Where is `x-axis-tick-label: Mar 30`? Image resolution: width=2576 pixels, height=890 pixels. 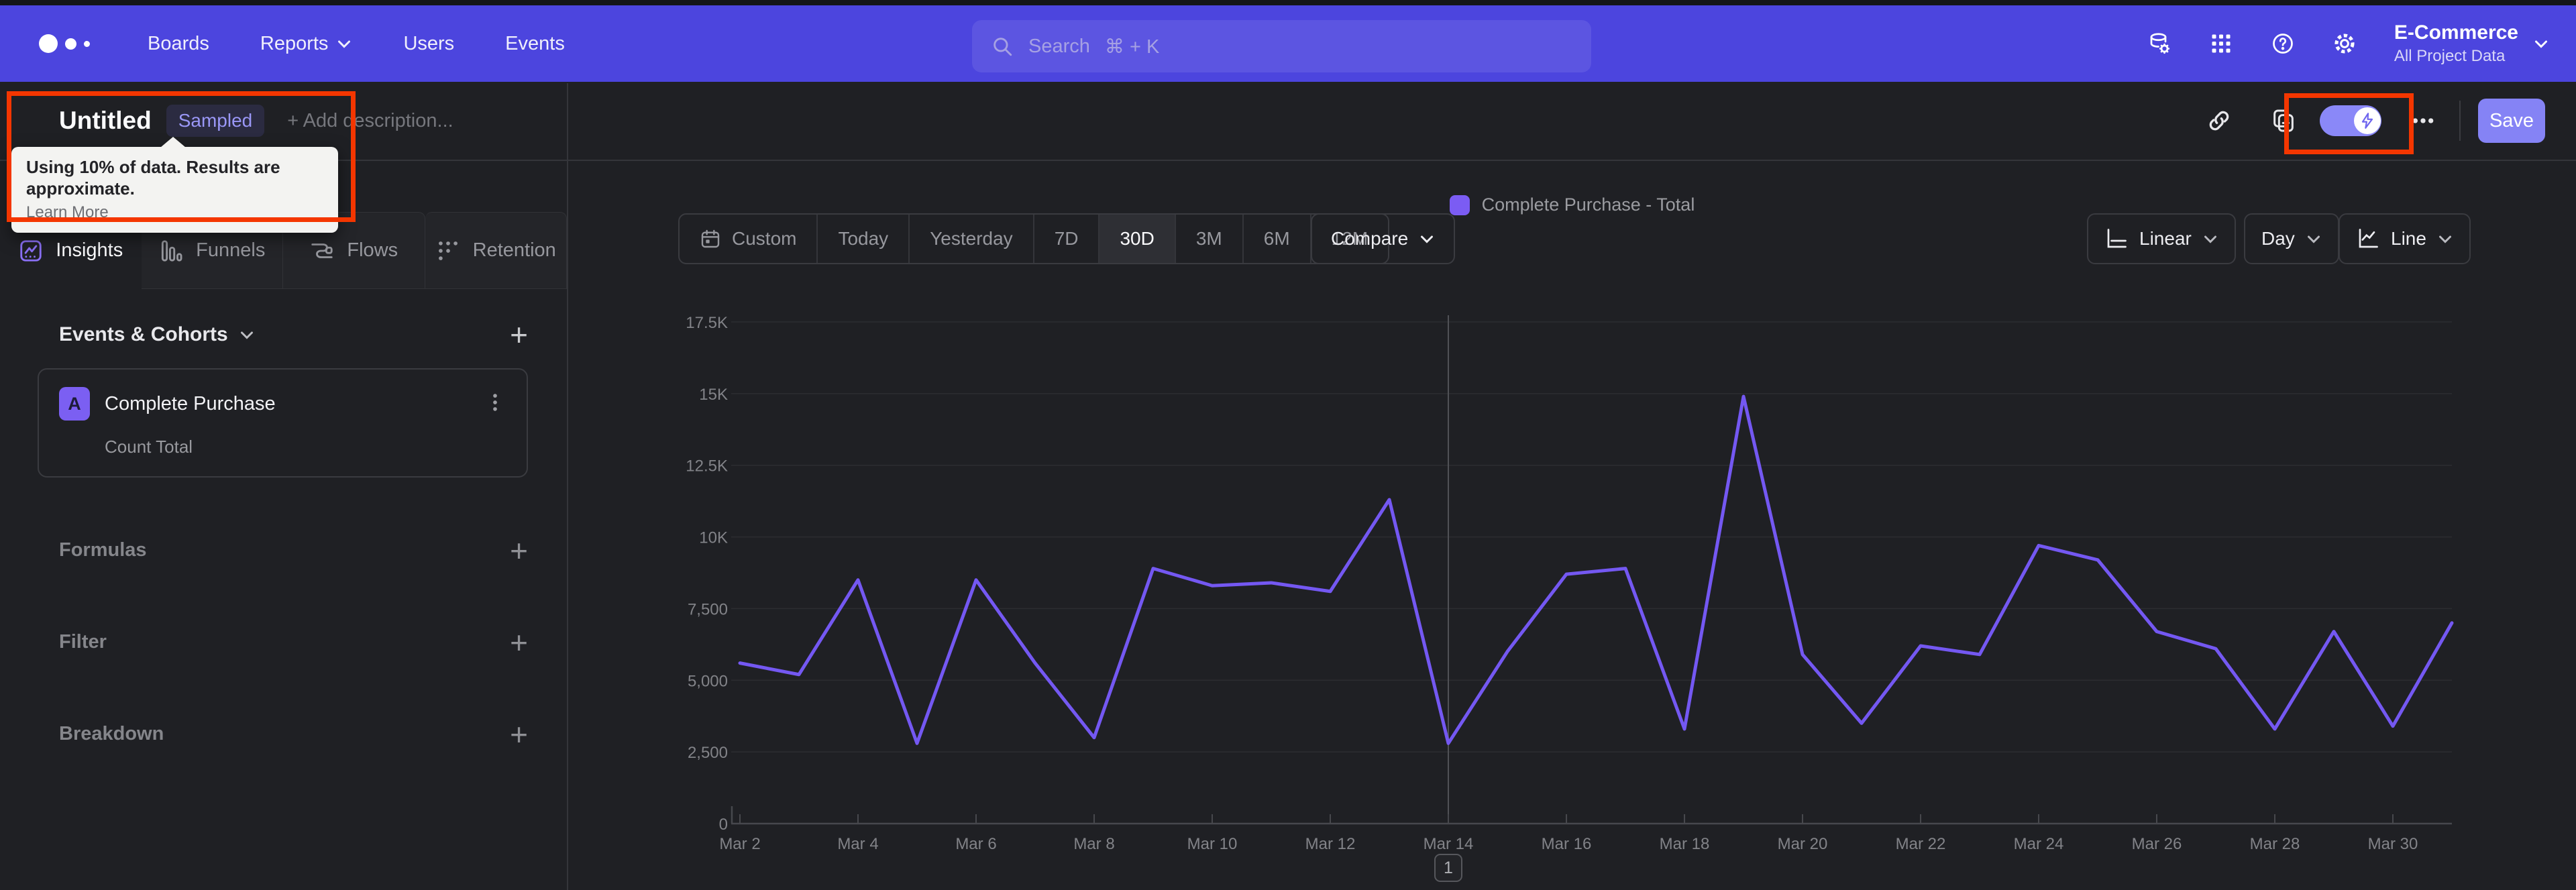
x-axis-tick-label: Mar 30 is located at coordinates (2393, 844).